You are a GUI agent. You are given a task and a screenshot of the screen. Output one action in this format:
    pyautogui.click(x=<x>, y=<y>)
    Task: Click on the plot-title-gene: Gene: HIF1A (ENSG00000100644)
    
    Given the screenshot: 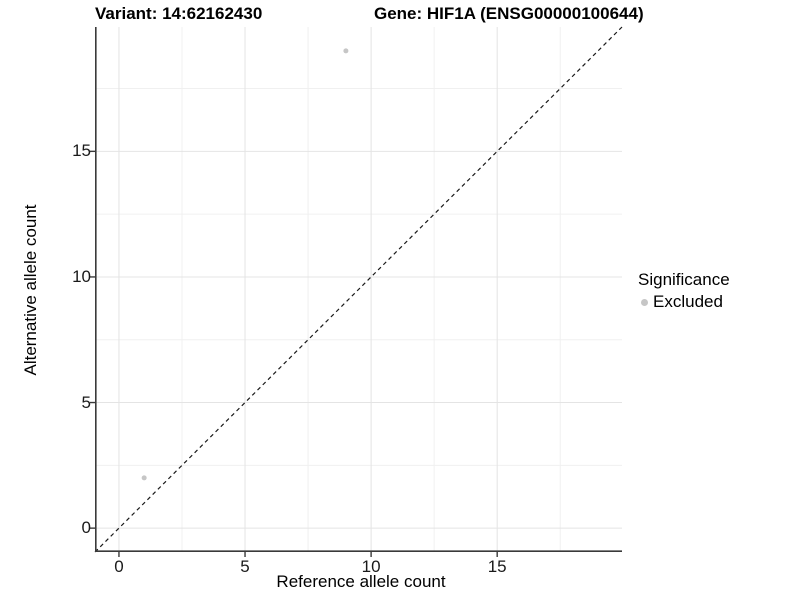 What is the action you would take?
    pyautogui.click(x=509, y=13)
    